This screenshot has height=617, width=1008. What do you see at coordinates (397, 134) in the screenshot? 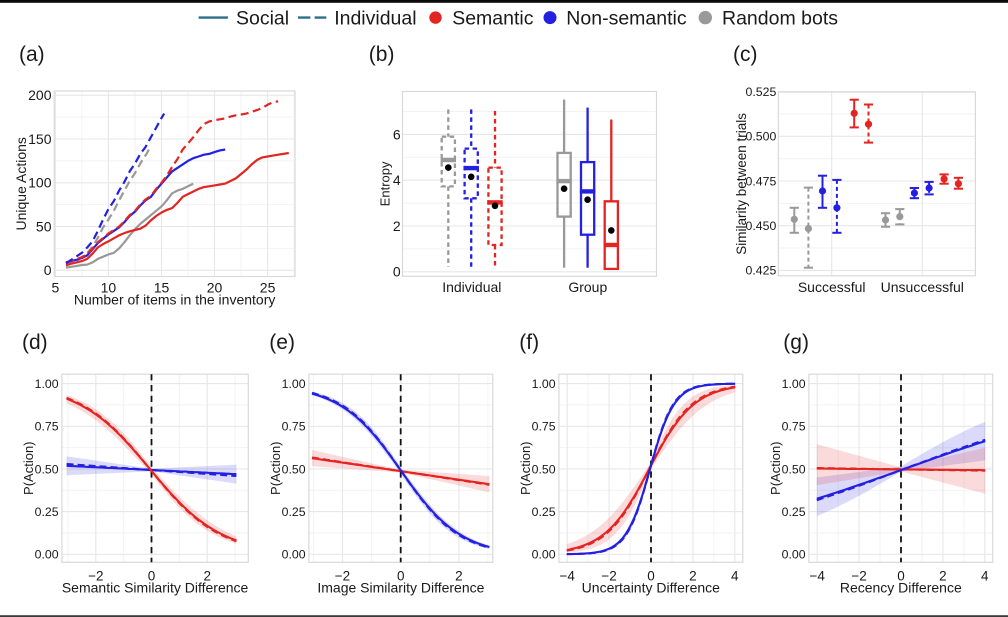
I see `svg-text: 6` at bounding box center [397, 134].